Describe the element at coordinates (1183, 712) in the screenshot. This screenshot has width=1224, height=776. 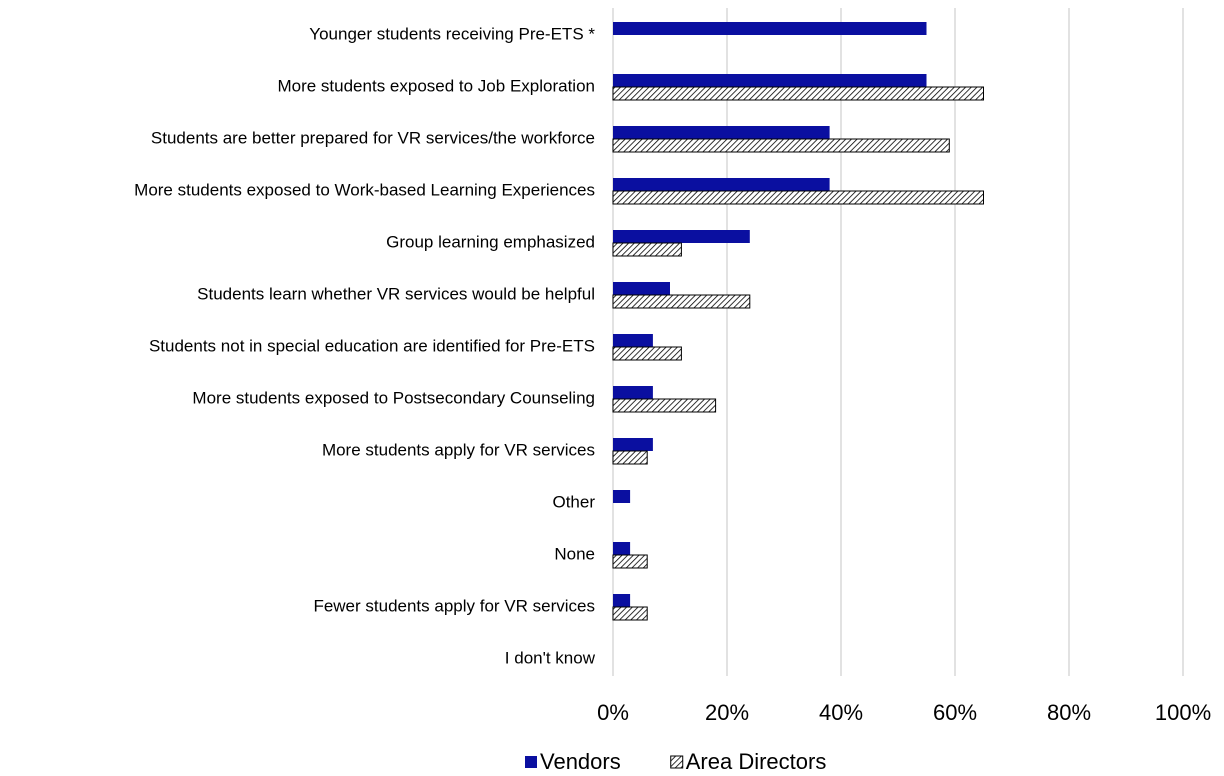
I see `x-tick-label: 100%` at that location.